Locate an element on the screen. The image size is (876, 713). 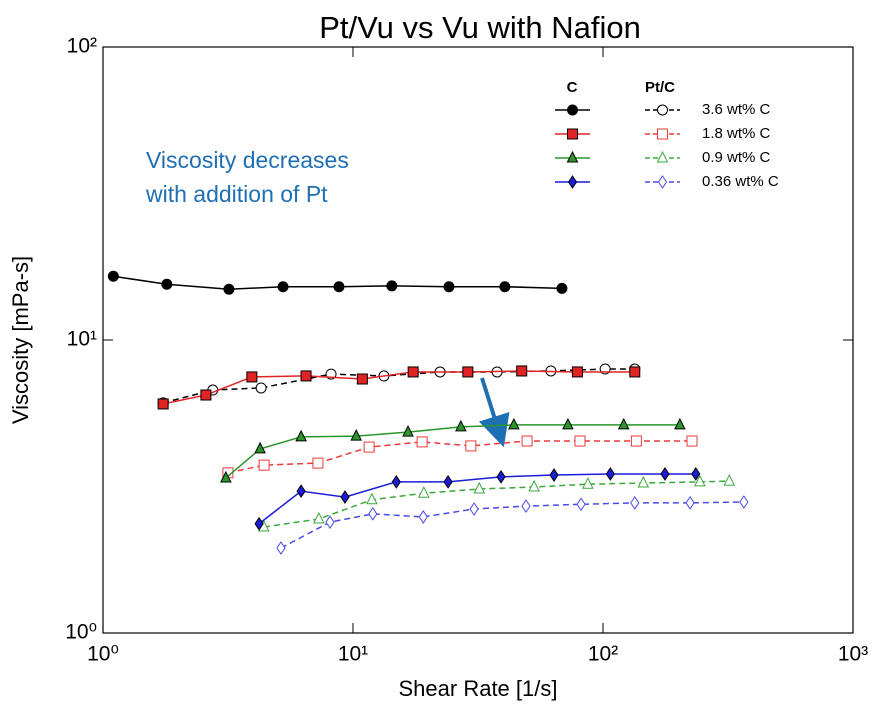
y-tick-label: 10⁰ is located at coordinates (81, 632).